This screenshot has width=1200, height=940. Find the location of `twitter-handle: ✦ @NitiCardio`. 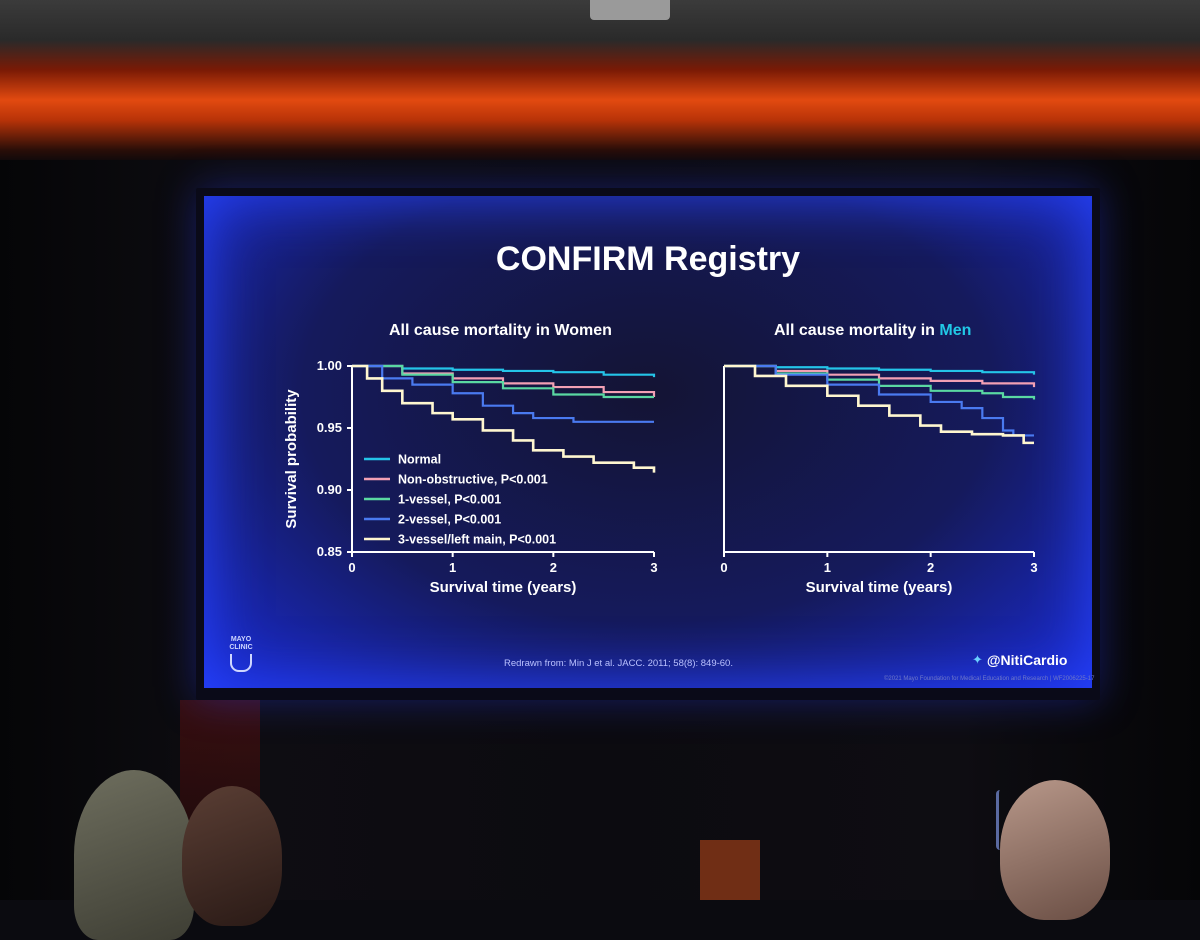

twitter-handle: ✦ @NitiCardio is located at coordinates (1019, 660).